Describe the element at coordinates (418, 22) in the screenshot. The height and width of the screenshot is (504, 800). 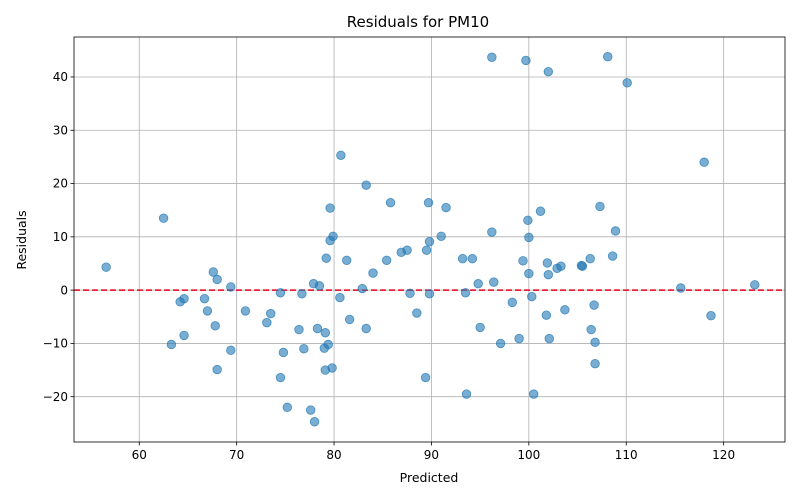
I see `chart-title: Residuals for PM10` at that location.